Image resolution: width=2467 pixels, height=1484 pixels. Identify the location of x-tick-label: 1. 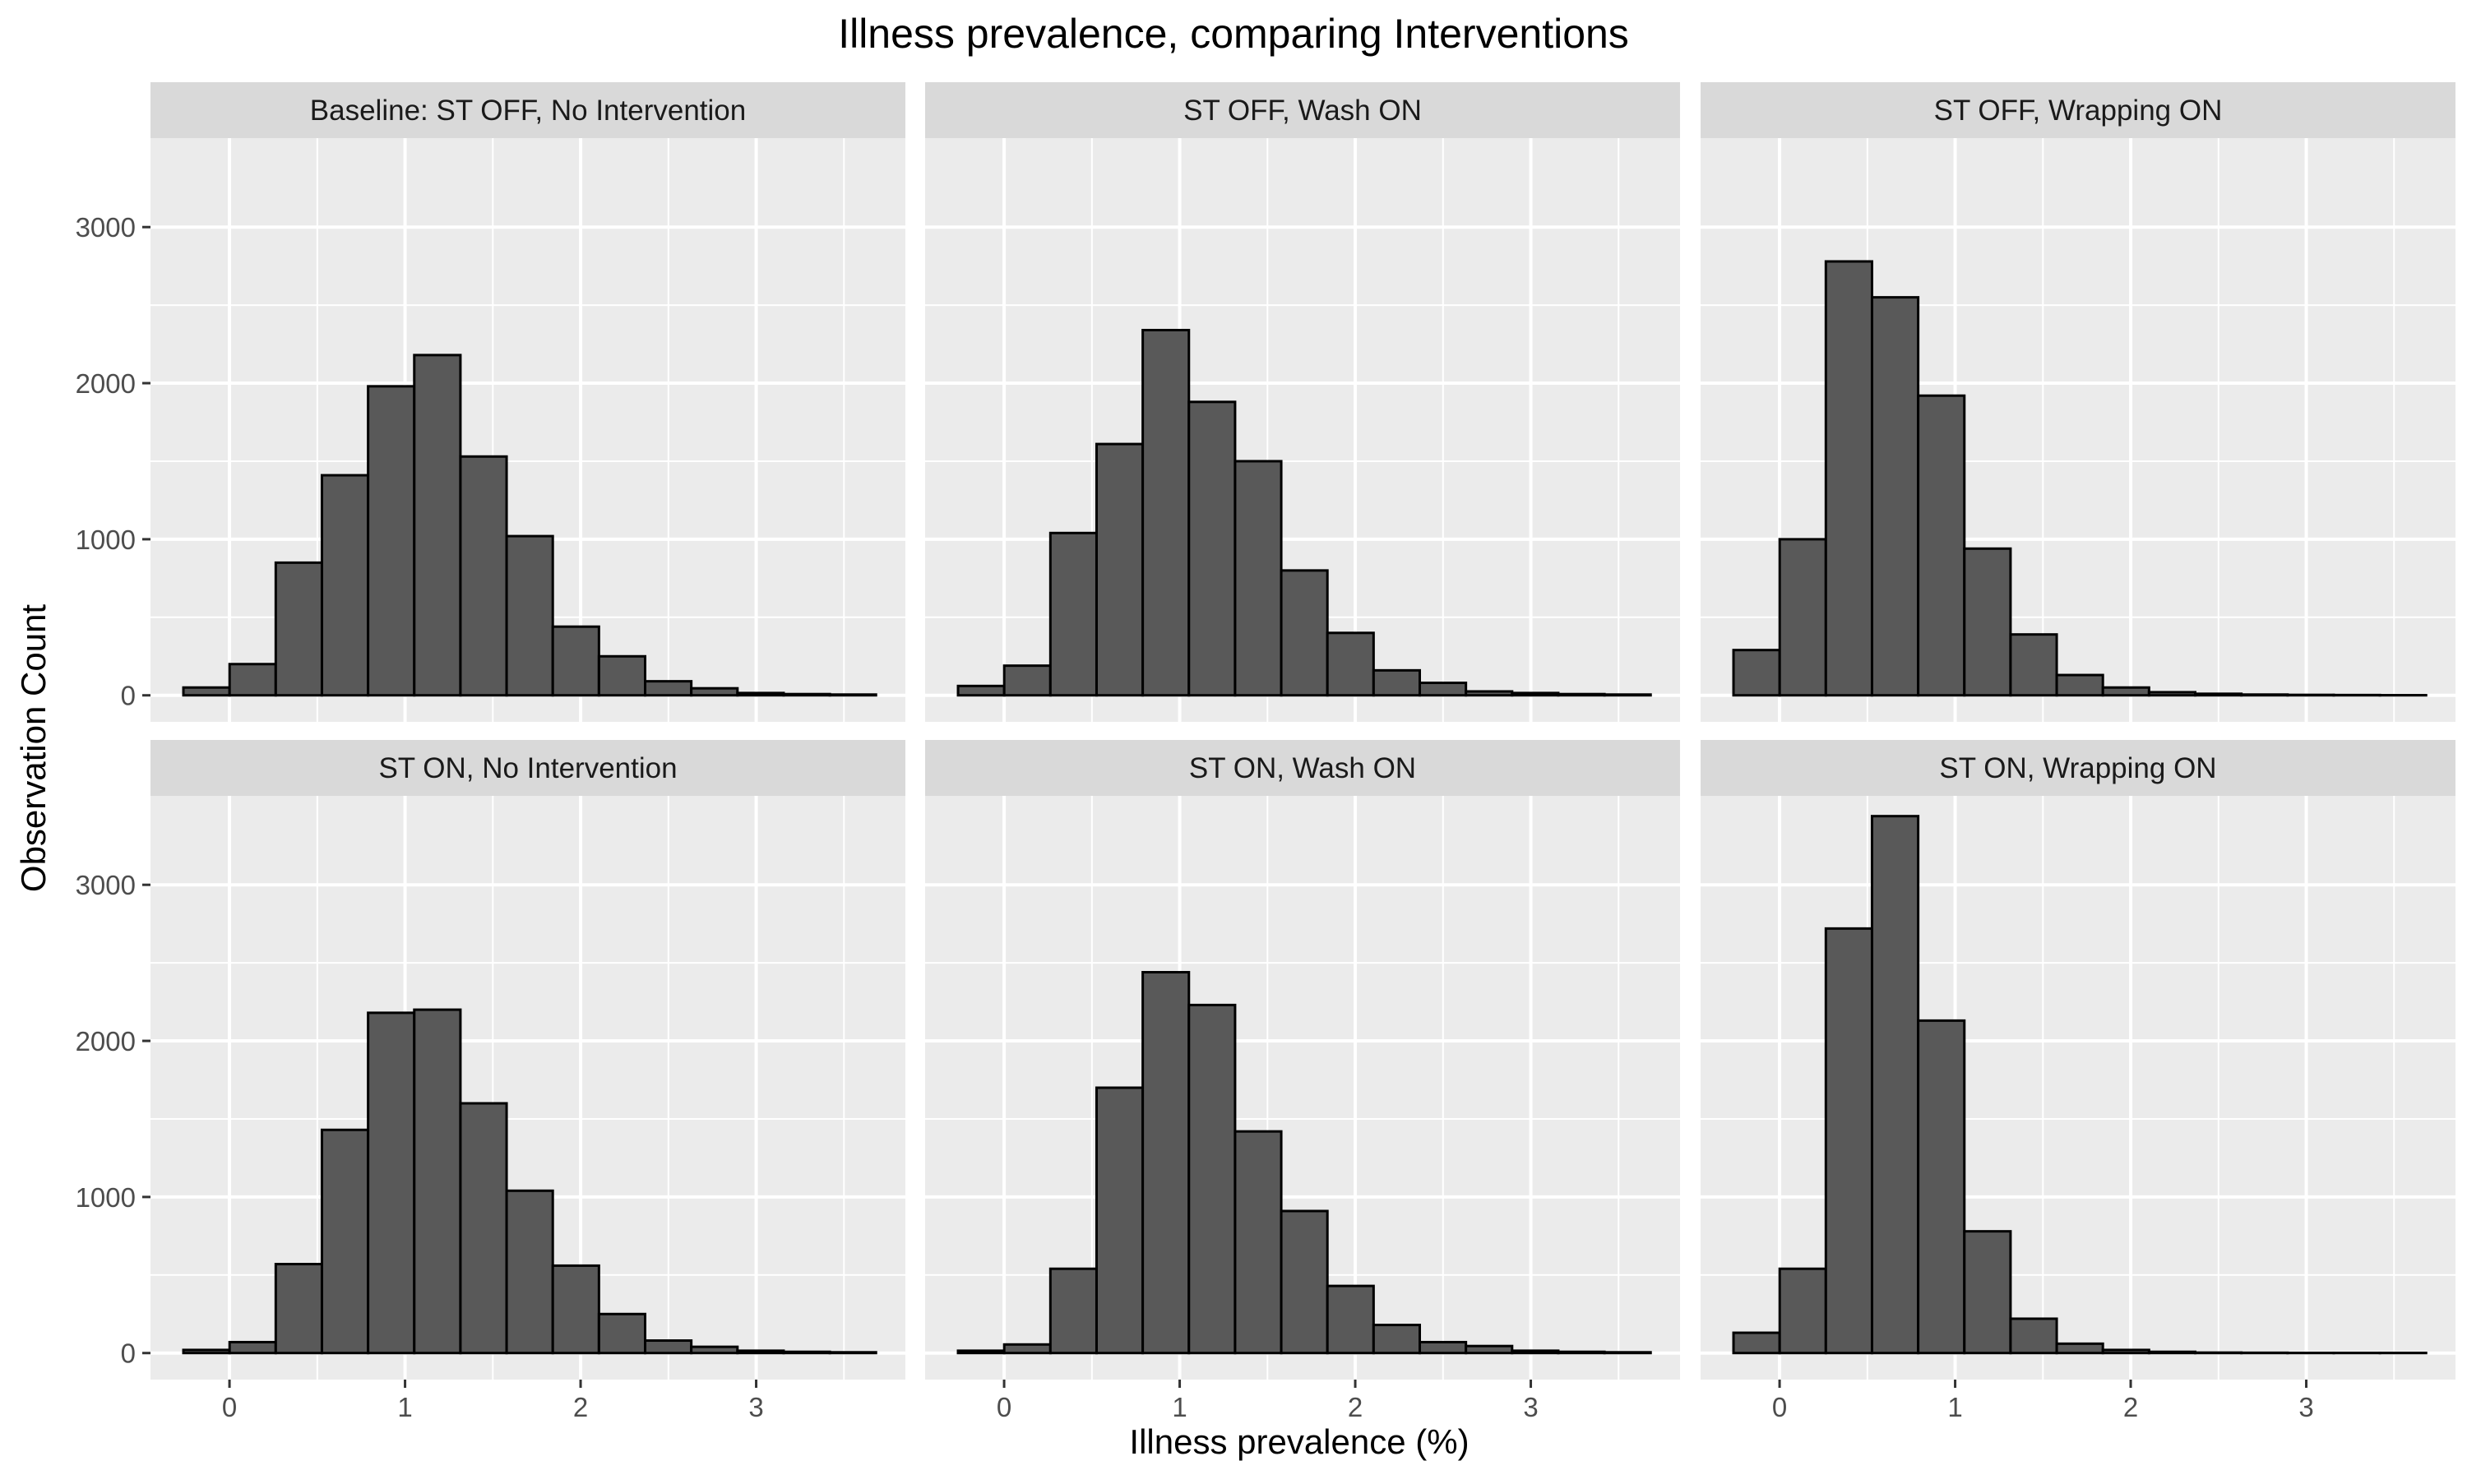
(1954, 1407).